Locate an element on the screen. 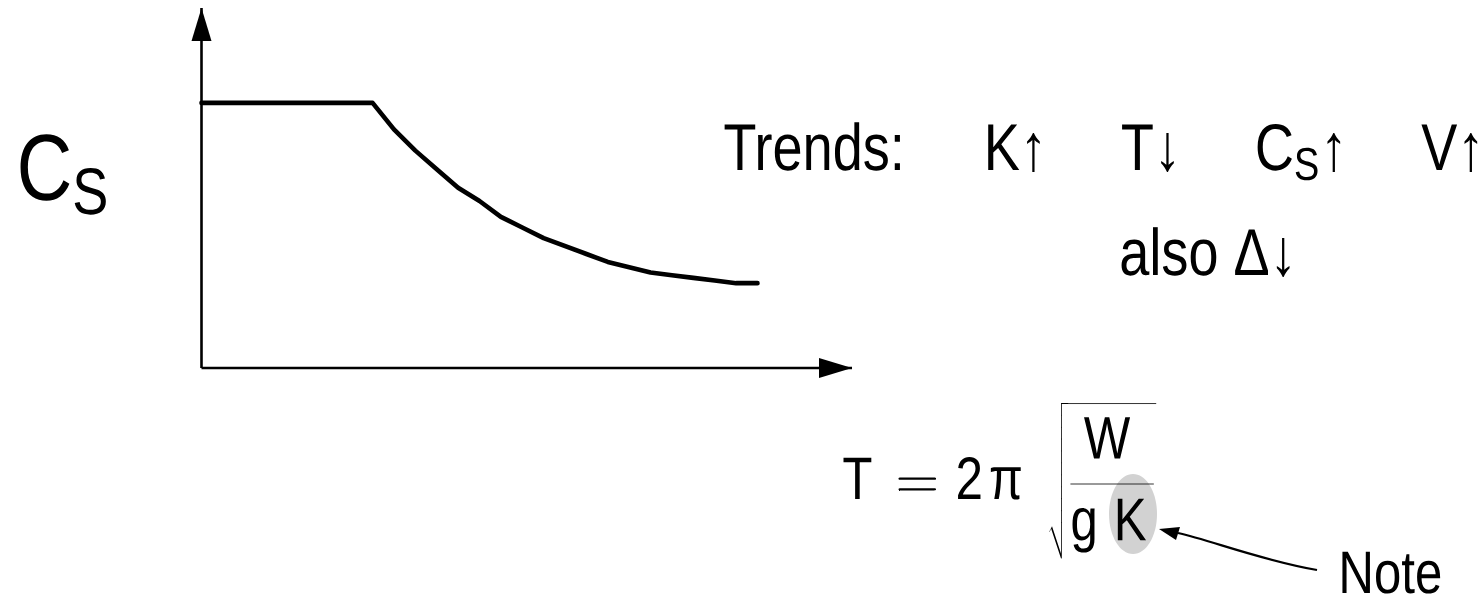 The height and width of the screenshot is (602, 1484). text: also Δ↓ is located at coordinates (1205, 252).